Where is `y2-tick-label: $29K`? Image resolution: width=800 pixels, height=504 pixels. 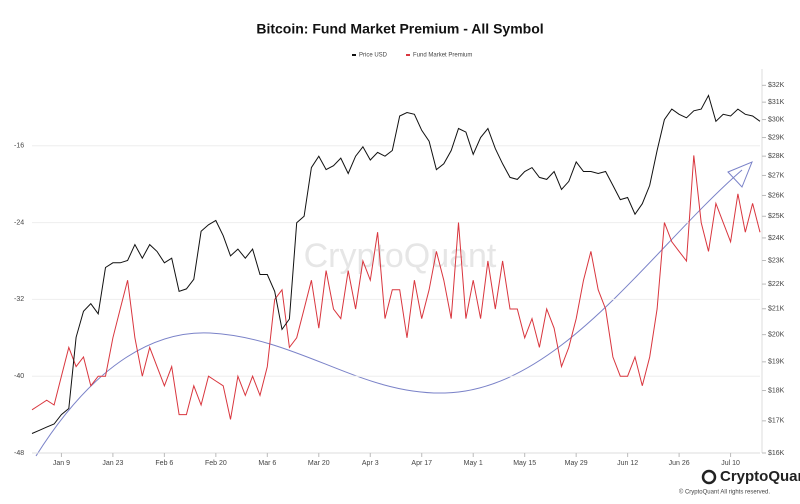
y2-tick-label: $29K is located at coordinates (776, 137).